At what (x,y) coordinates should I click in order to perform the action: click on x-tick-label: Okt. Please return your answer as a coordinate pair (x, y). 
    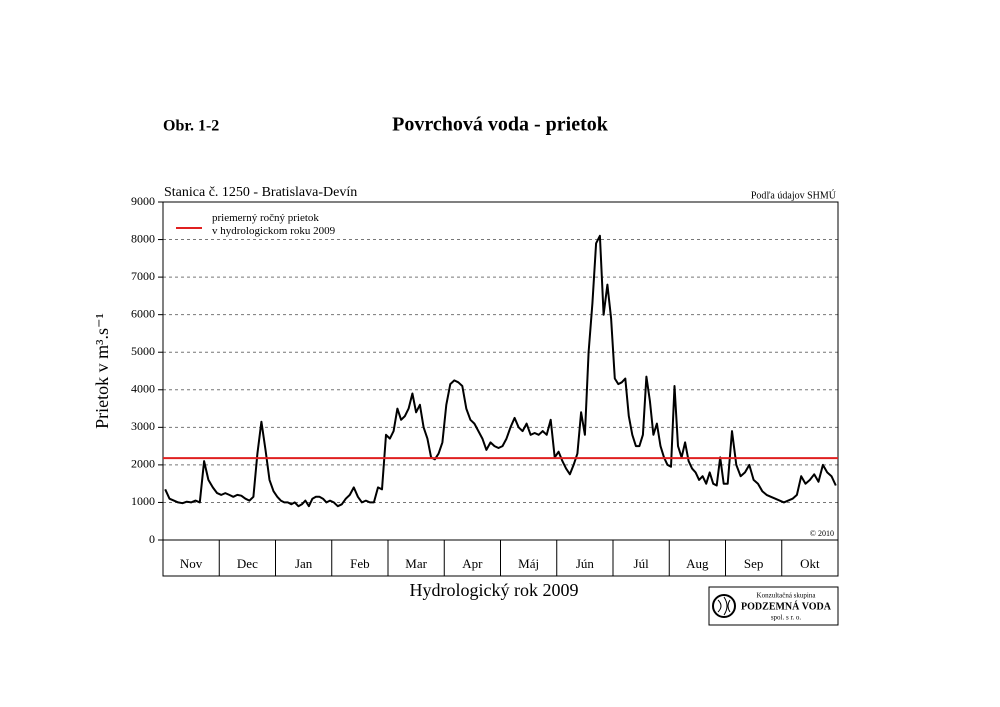
    Looking at the image, I should click on (810, 563).